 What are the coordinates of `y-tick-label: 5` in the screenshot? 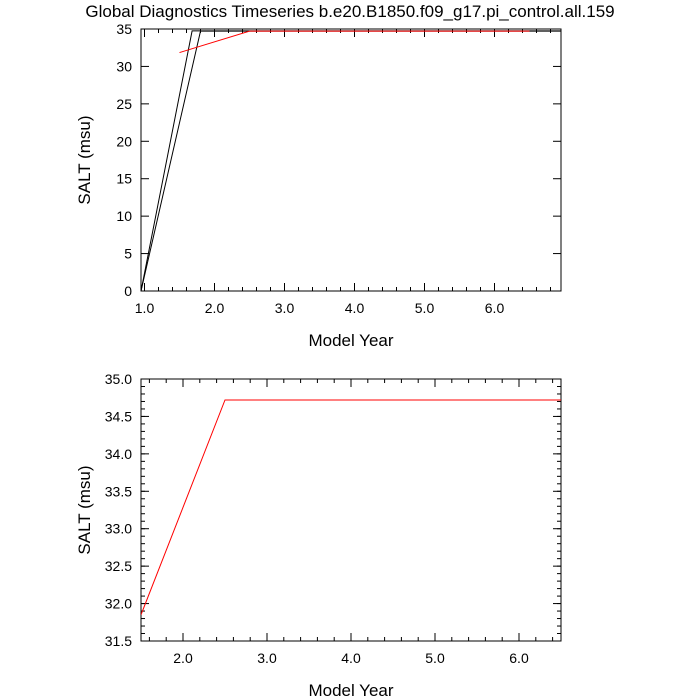 It's located at (128, 254).